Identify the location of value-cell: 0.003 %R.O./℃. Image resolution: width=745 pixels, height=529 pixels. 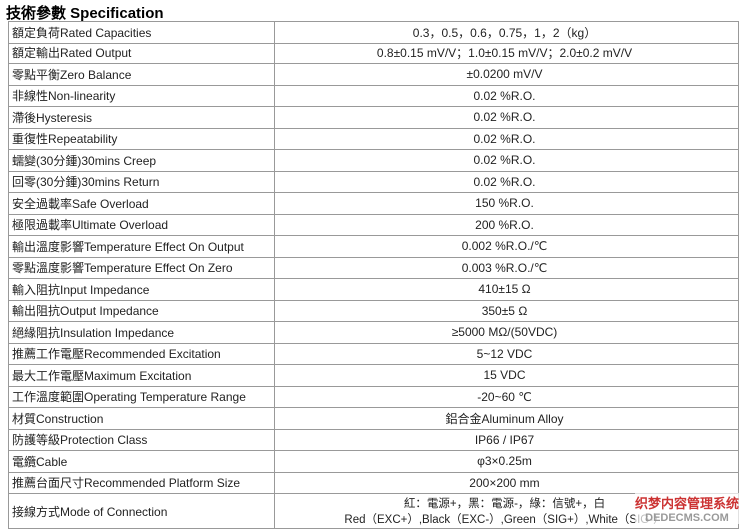
(504, 267).